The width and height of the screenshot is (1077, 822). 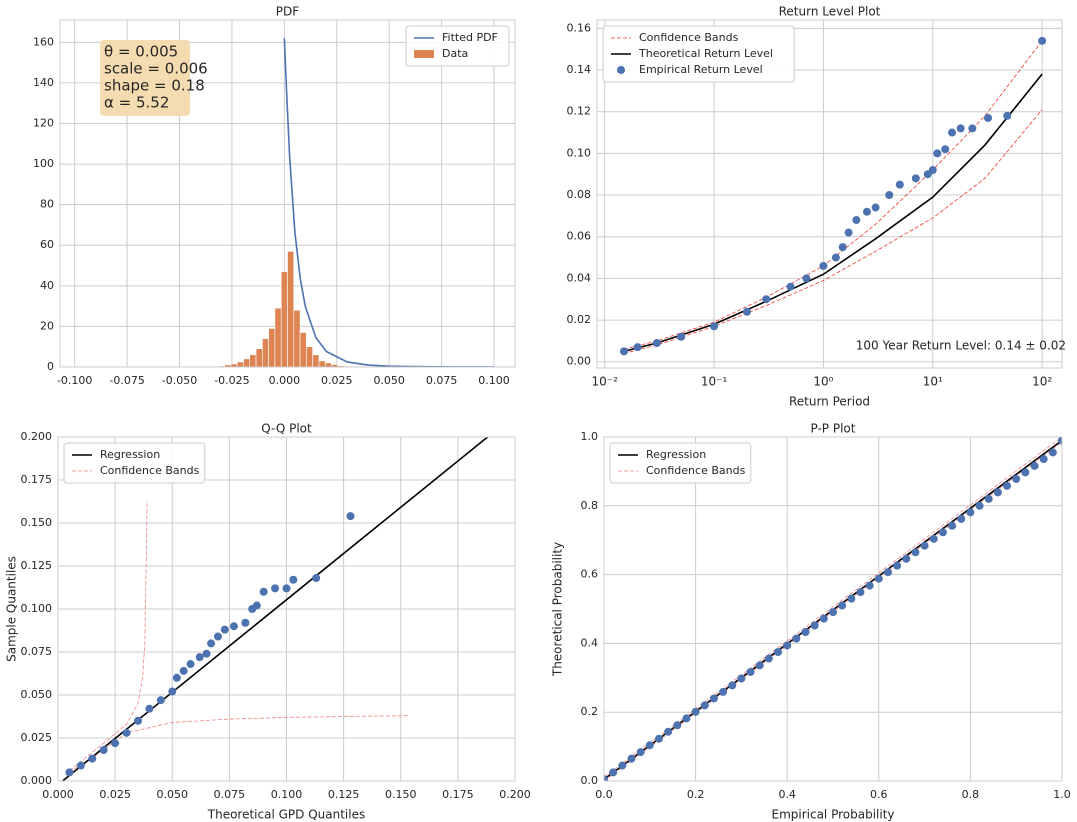 What do you see at coordinates (705, 53) in the screenshot?
I see `legend-label: Theoretical Return Level` at bounding box center [705, 53].